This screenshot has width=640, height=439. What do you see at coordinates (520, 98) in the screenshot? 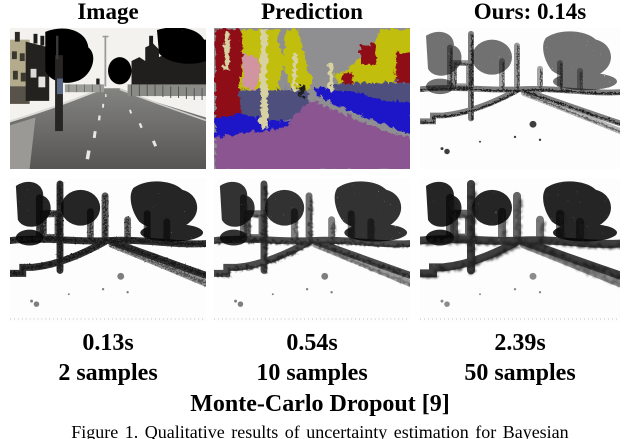
I see `ours-uncertainty-map` at bounding box center [520, 98].